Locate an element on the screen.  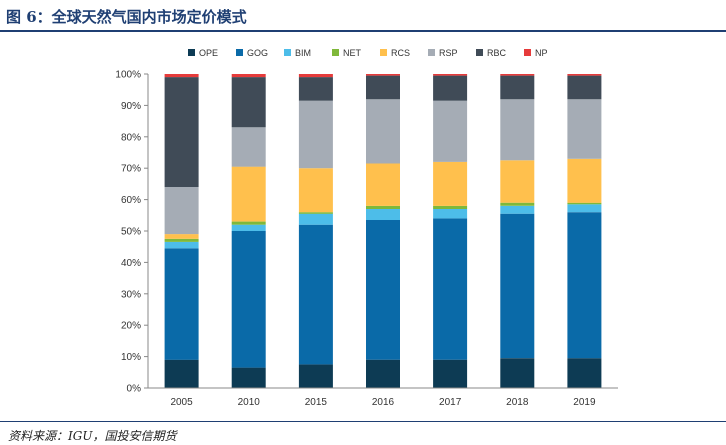
y-tick-label: 90% is located at coordinates (131, 106).